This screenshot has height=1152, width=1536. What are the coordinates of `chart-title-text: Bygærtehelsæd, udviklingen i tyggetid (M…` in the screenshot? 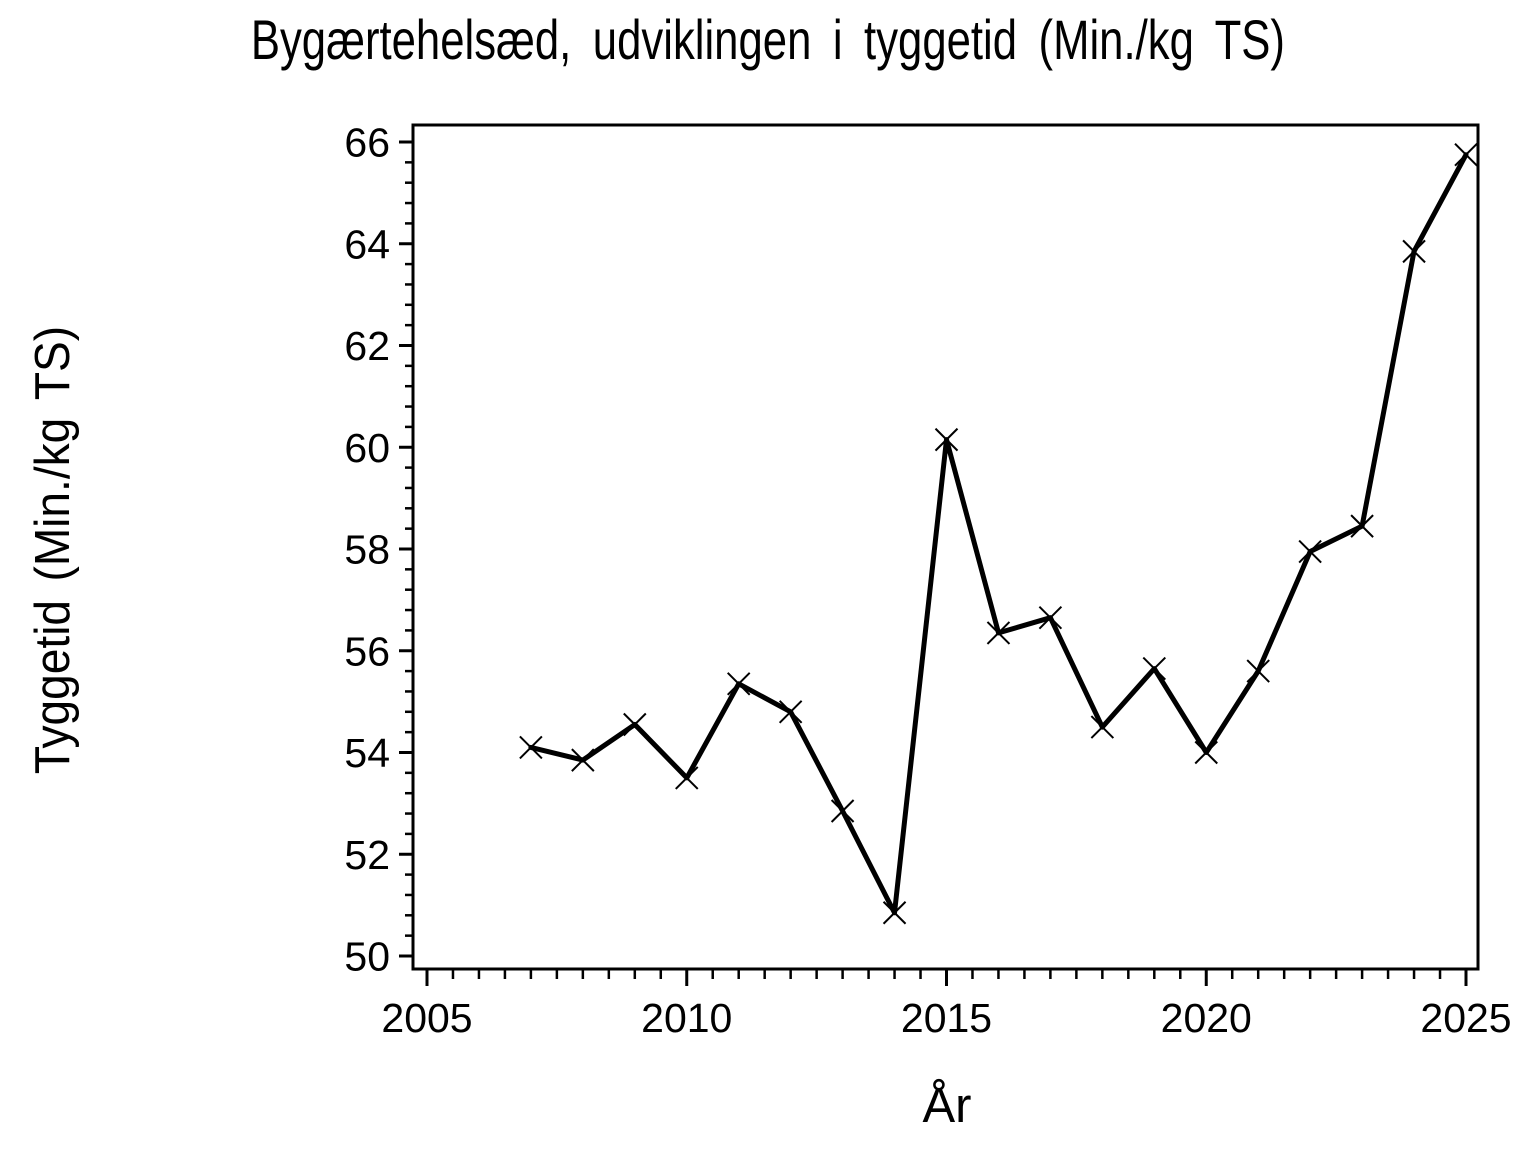 It's located at (768, 39).